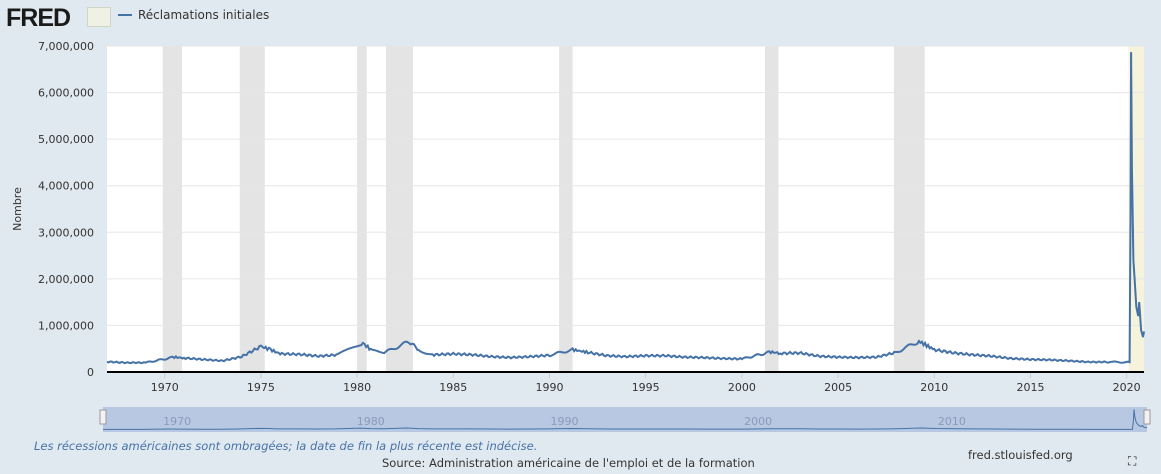  Describe the element at coordinates (1132, 461) in the screenshot. I see `fullscreen-icon: ⛶` at that location.